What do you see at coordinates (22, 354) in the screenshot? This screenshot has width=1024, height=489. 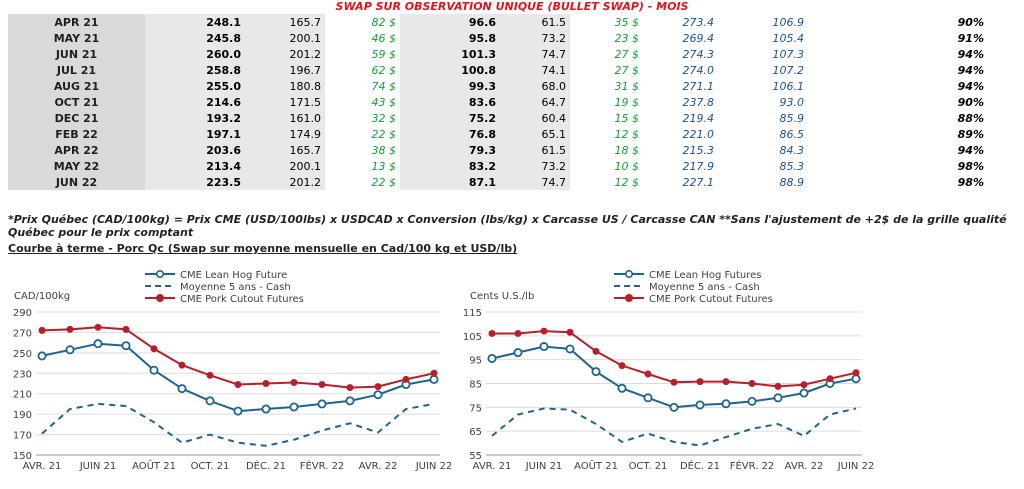 I see `y-tick-label: 250` at bounding box center [22, 354].